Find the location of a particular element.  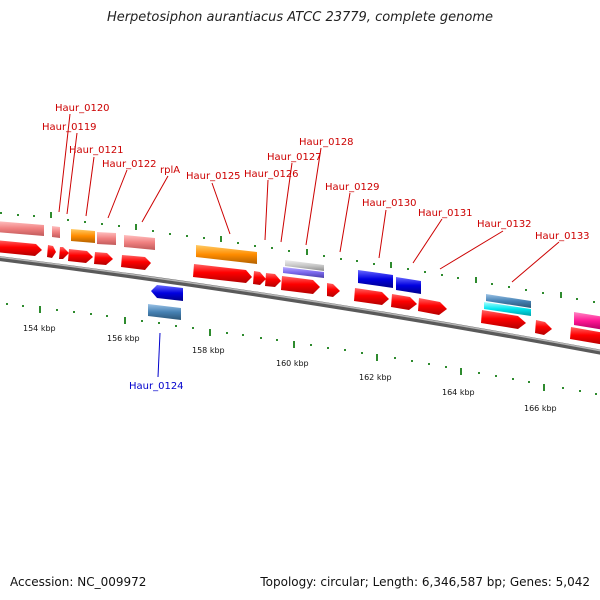

scale-label: 156 kbp is located at coordinates (123, 338).